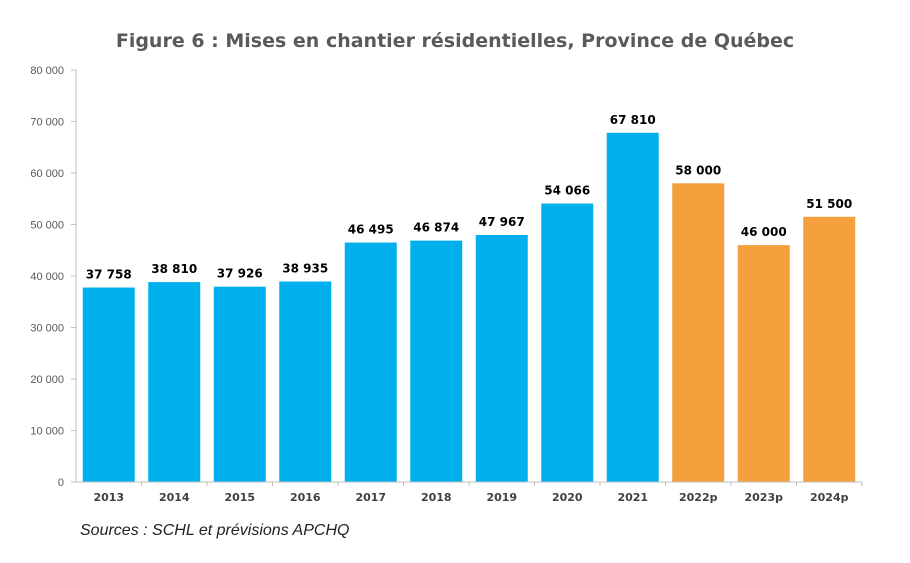 The image size is (910, 563). What do you see at coordinates (370, 362) in the screenshot?
I see `bar-2017` at bounding box center [370, 362].